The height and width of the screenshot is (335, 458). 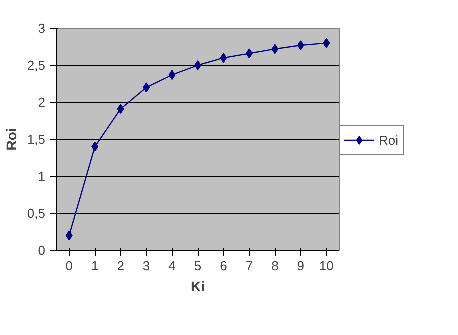 What do you see at coordinates (301, 266) in the screenshot?
I see `x-tick-label: 9` at bounding box center [301, 266].